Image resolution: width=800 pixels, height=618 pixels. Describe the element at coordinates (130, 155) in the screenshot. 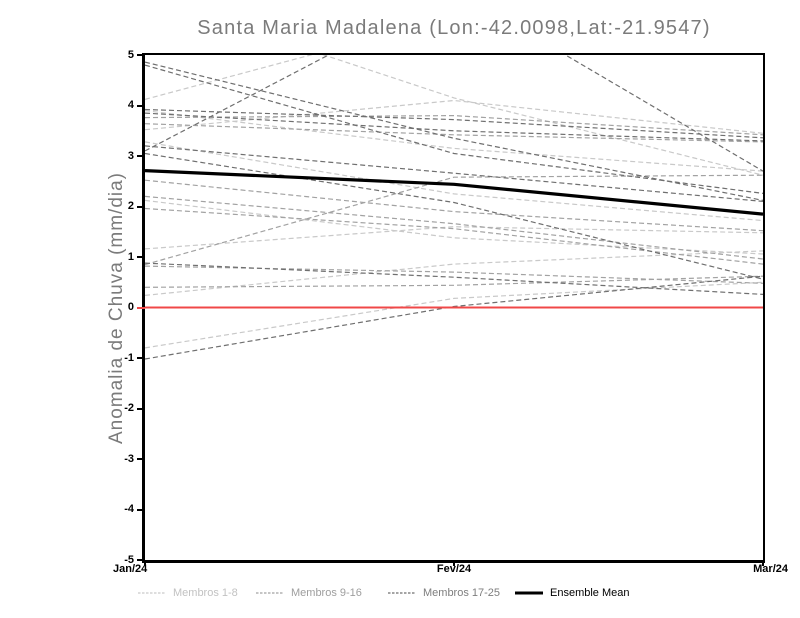

I see `y-tick-label: 3` at that location.